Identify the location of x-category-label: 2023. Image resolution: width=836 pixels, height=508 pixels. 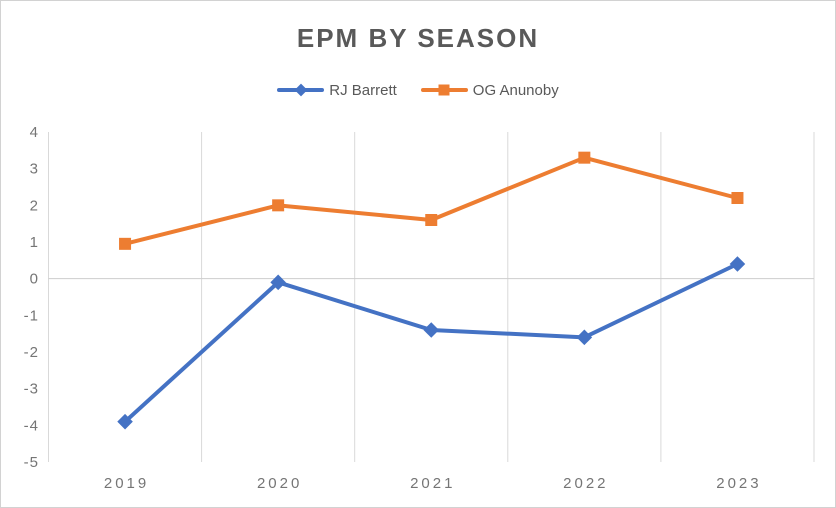
(738, 483).